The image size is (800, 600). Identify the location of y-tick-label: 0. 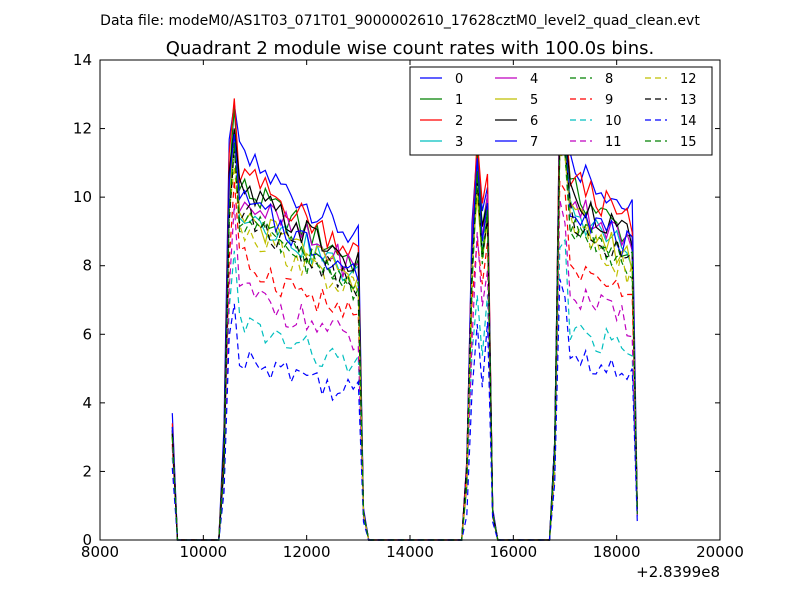
(87, 540).